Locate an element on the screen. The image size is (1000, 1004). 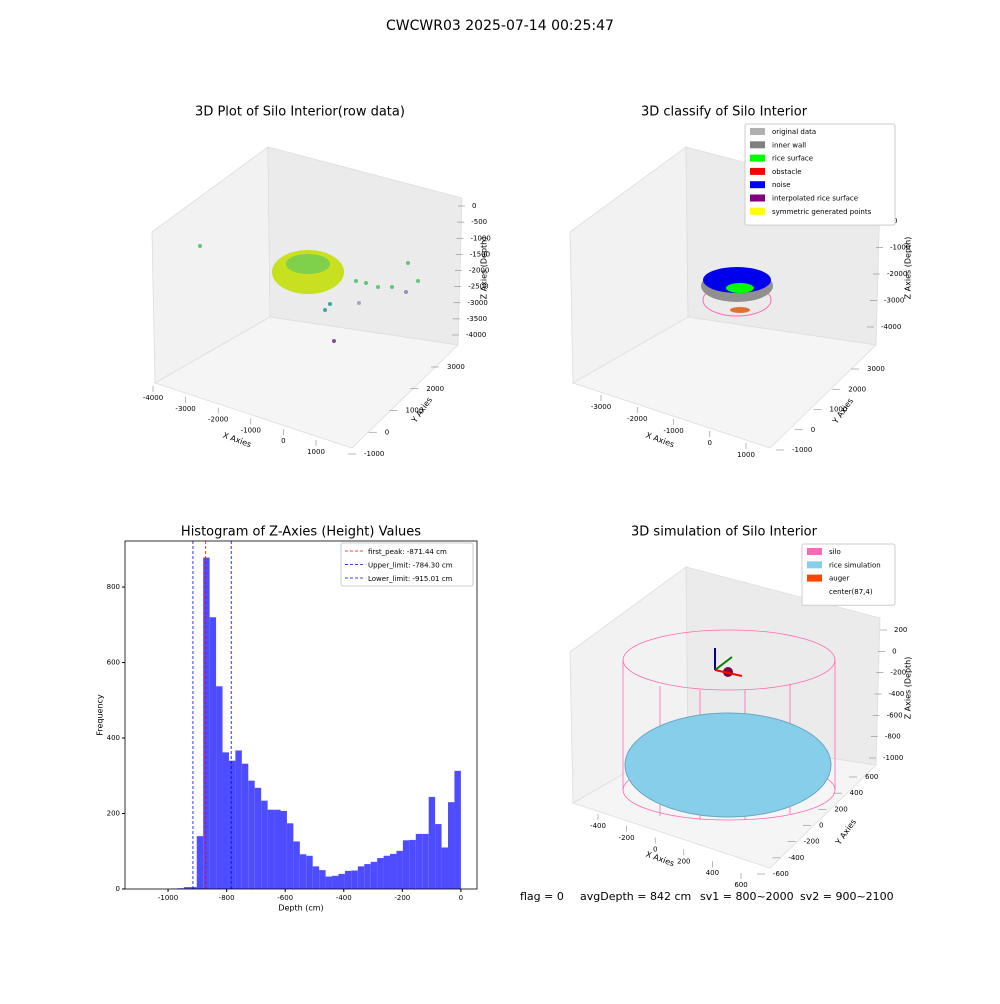
rice-simulation is located at coordinates (728, 765).